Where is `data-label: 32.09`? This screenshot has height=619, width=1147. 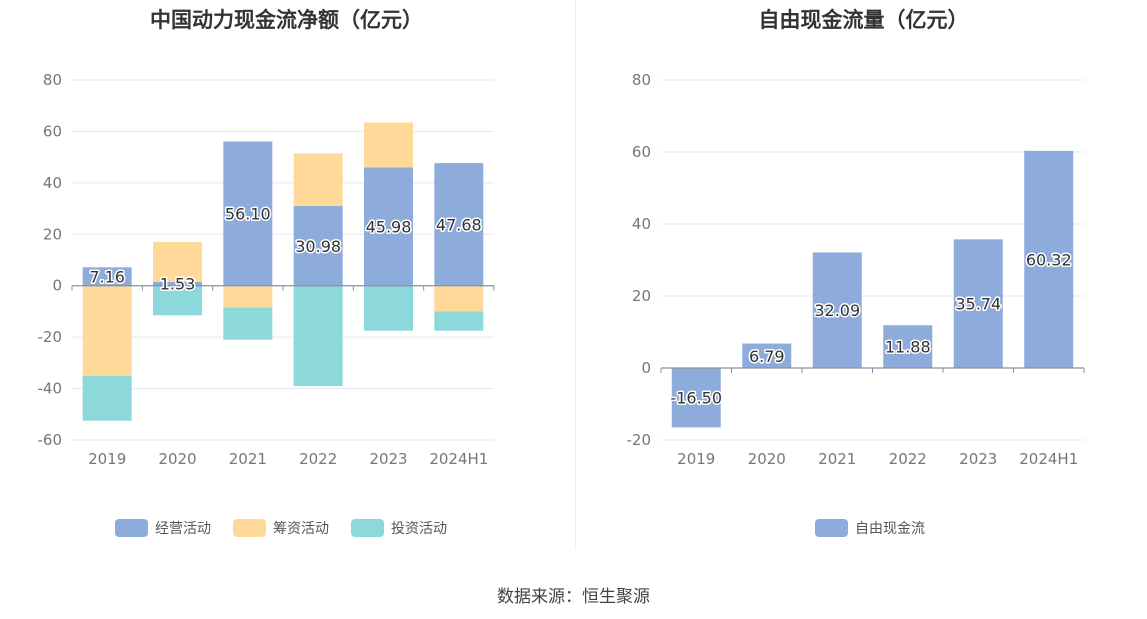 data-label: 32.09 is located at coordinates (837, 310).